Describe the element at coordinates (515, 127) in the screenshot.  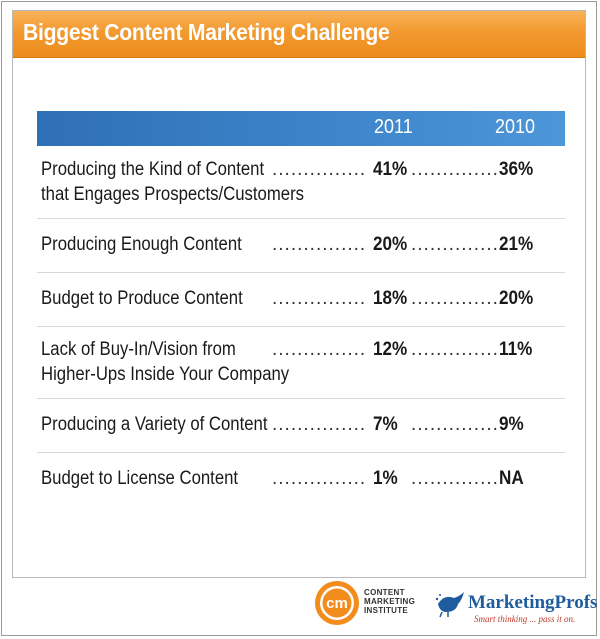
I see `column-header-2010: 2010` at that location.